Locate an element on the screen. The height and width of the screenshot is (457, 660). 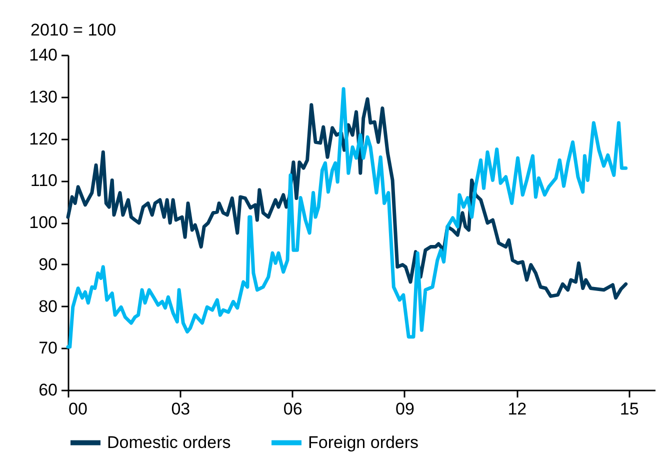
y-tick-label: 60 is located at coordinates (48, 390).